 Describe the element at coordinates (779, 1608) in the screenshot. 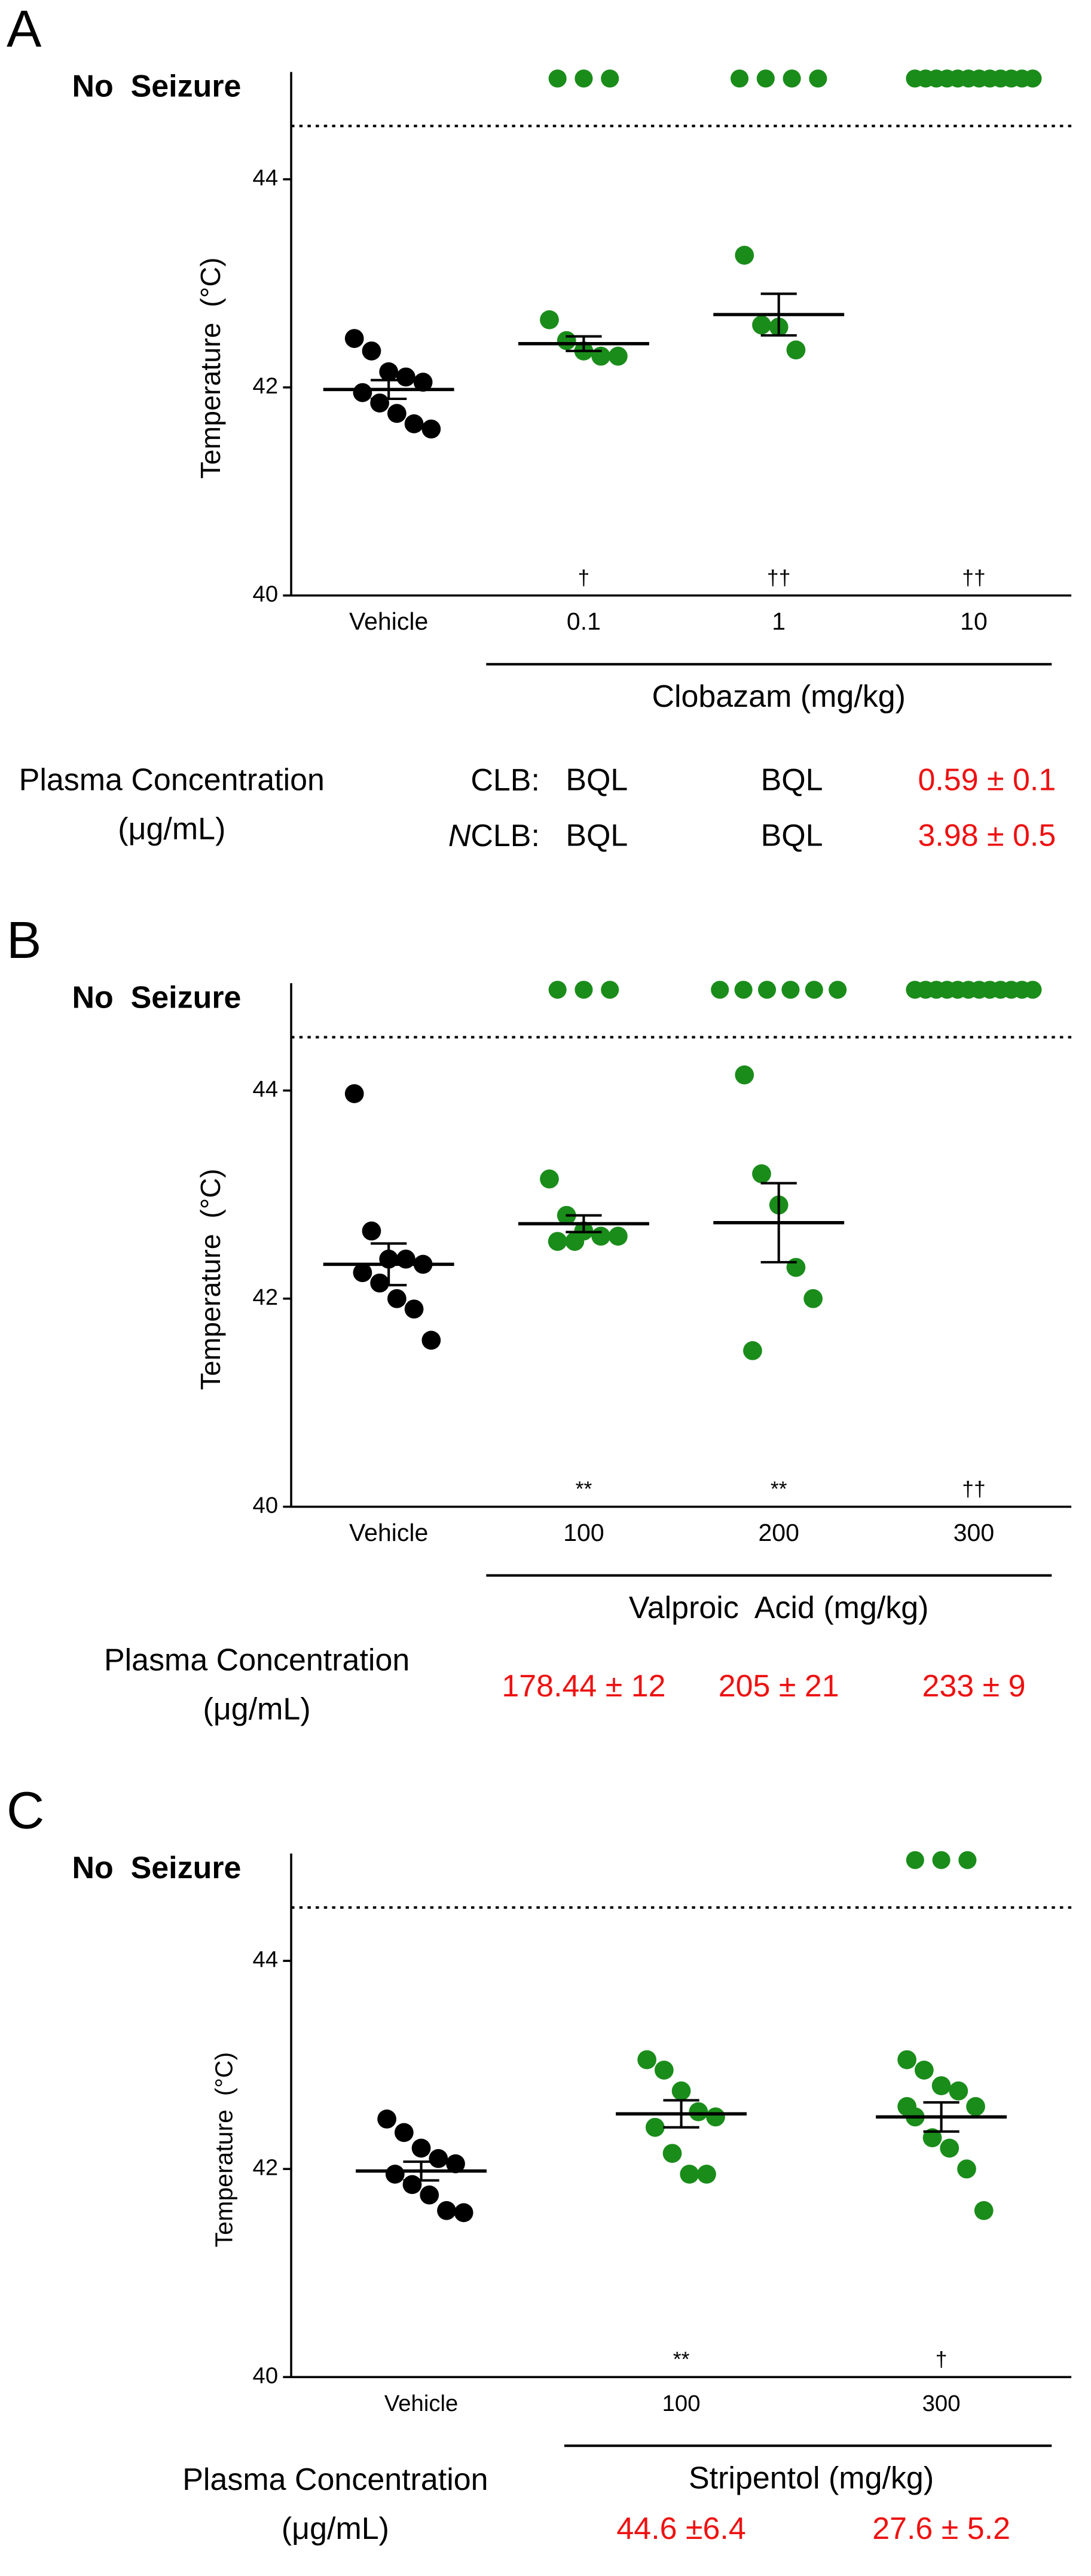

I see `drug-label: Valproic Acid (mg/kg)` at that location.